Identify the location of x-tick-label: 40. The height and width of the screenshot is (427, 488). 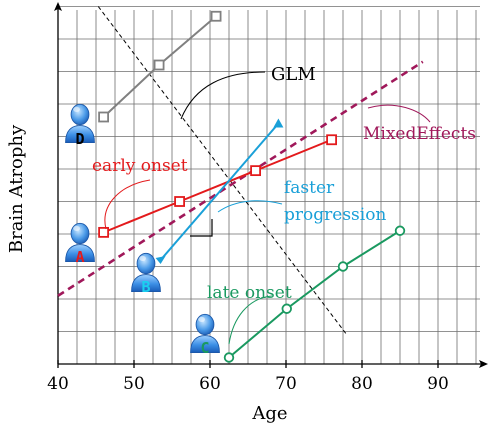
(58, 384).